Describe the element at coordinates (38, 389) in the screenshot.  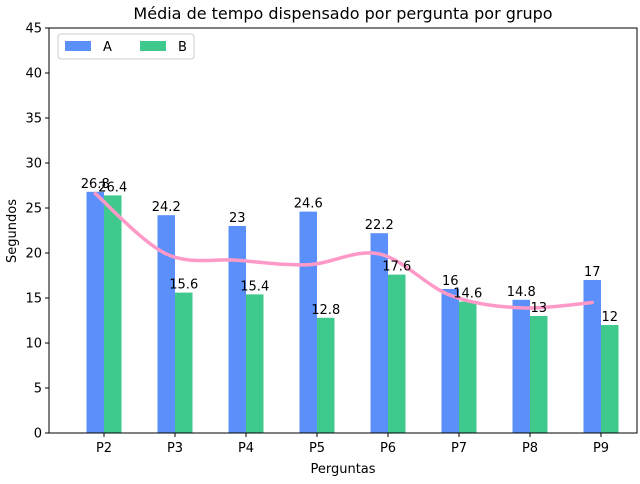
I see `y-tick-label: 5` at that location.